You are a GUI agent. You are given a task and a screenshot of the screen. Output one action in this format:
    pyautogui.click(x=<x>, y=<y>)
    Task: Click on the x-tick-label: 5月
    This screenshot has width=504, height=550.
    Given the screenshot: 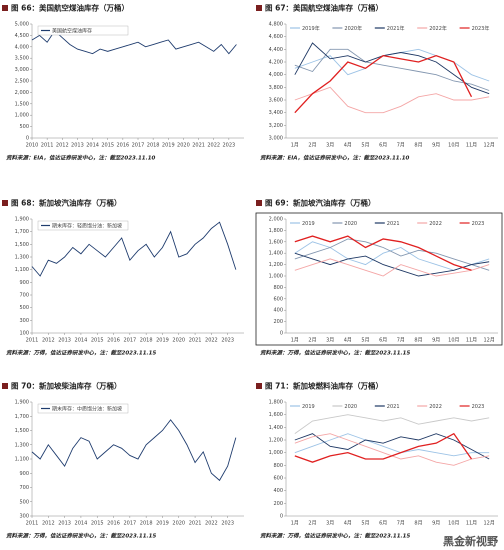 What is the action you would take?
    pyautogui.click(x=365, y=146)
    